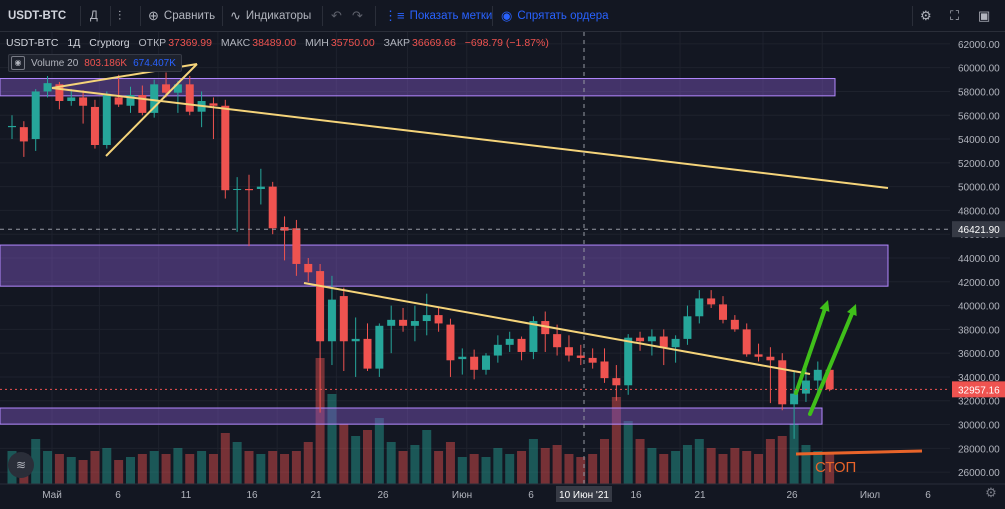  Describe the element at coordinates (278, 15) in the screenshot. I see `indicators-label: Индикаторы` at that location.